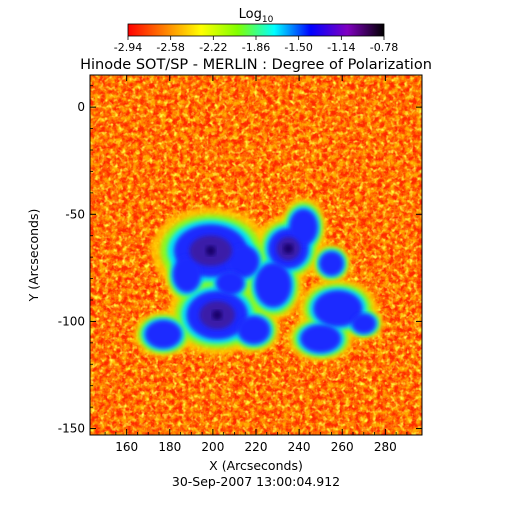 Image resolution: width=512 pixels, height=516 pixels. What do you see at coordinates (256, 16) in the screenshot?
I see `colorbar-label: Log10` at bounding box center [256, 16].